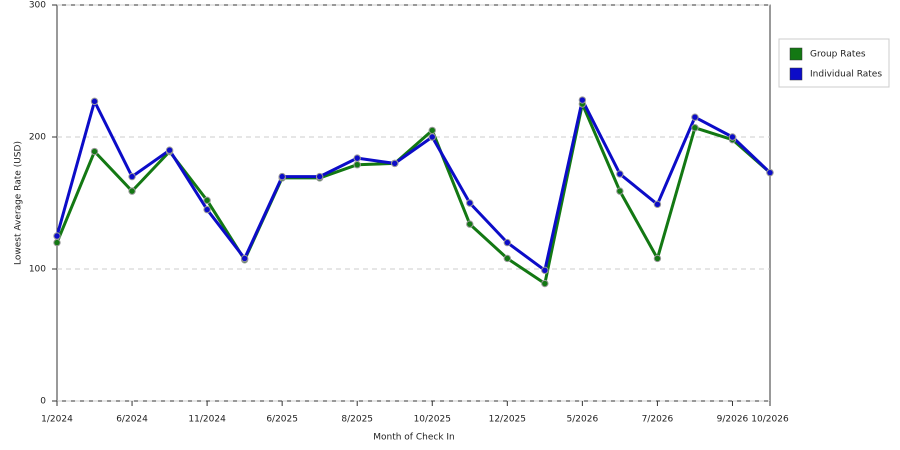  Describe the element at coordinates (132, 420) in the screenshot. I see `x-tick-label: 6/2024` at that location.